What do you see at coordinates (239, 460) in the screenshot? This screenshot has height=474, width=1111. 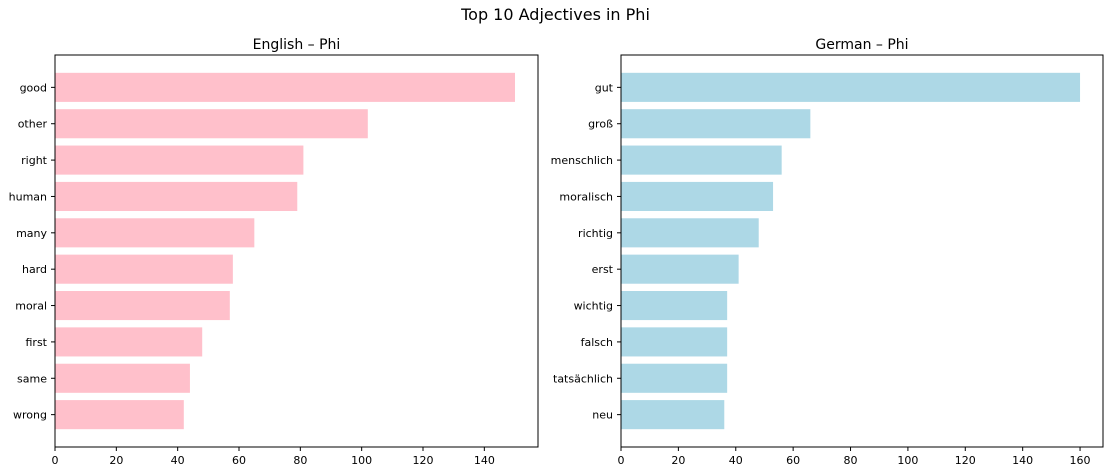 I see `english-x-tick-label: 60` at bounding box center [239, 460].